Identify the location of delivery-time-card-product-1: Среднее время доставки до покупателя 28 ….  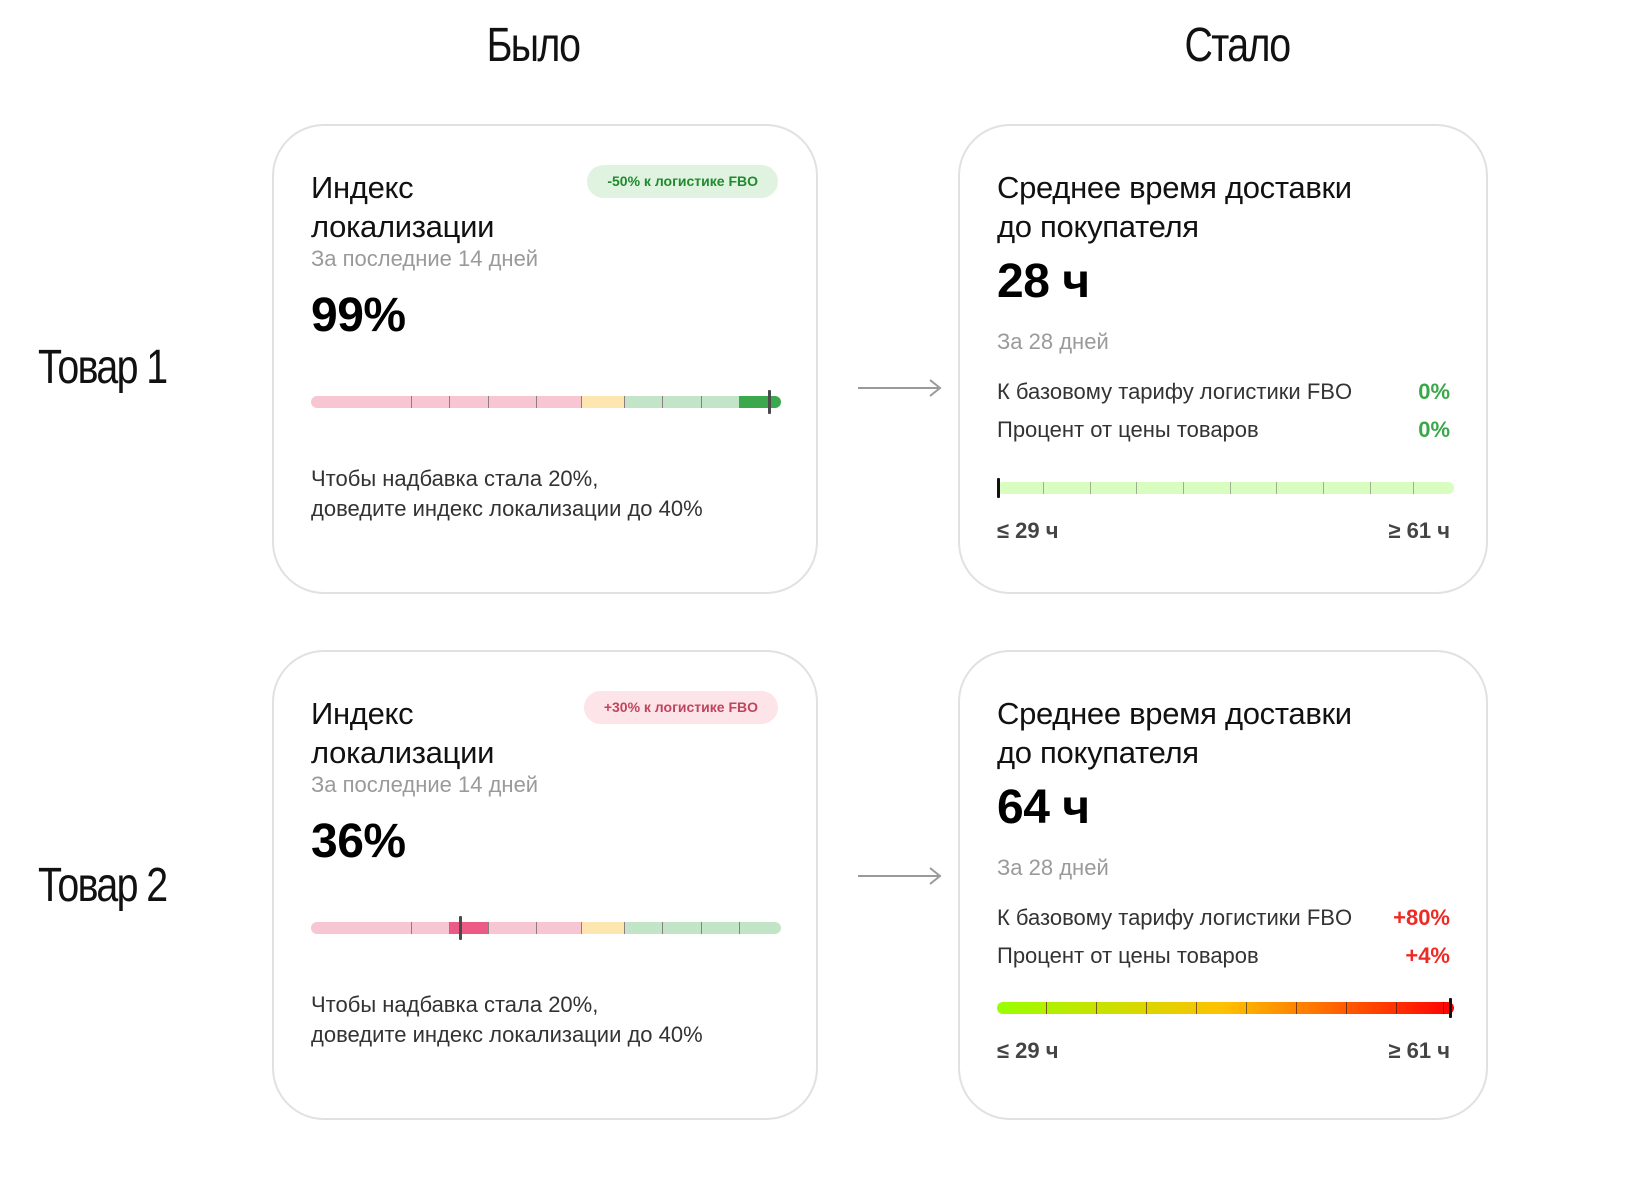
(1223, 359).